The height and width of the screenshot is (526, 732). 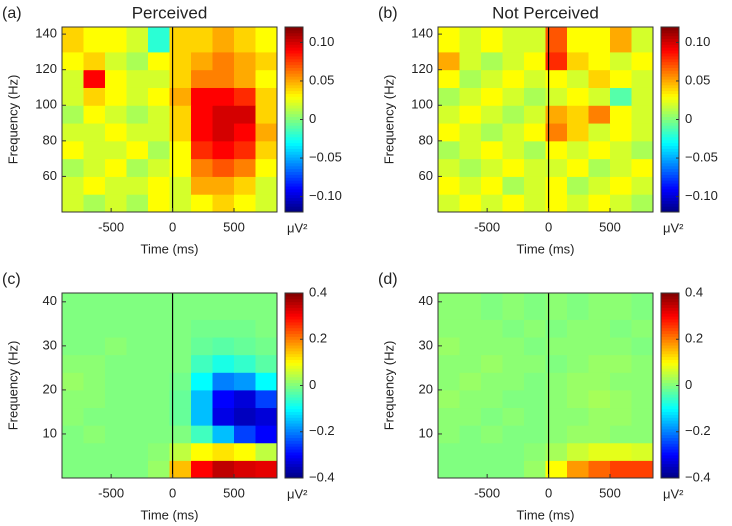 What do you see at coordinates (422, 104) in the screenshot?
I see `y-tick-label: 100` at bounding box center [422, 104].